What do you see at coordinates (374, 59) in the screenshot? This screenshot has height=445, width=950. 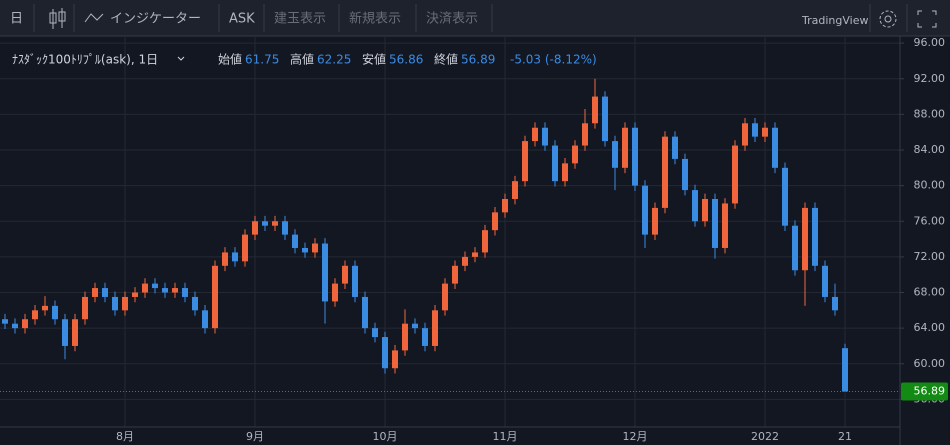 I see `legend-label: 安値` at bounding box center [374, 59].